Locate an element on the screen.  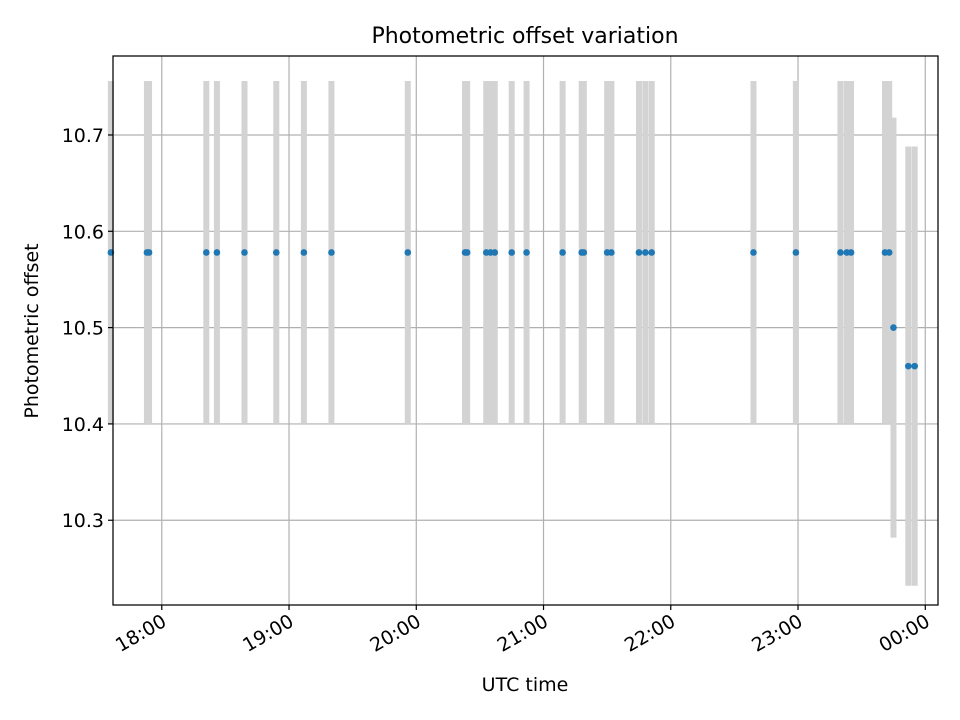
y-axis-label: Photometric offset is located at coordinates (32, 330).